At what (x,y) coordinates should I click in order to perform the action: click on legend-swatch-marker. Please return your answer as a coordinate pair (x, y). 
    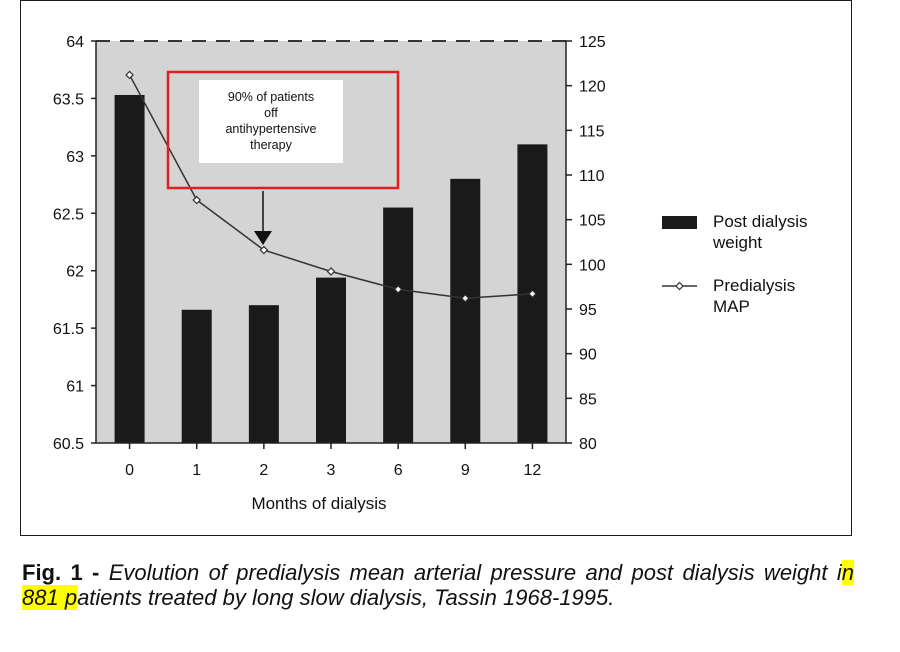
    Looking at the image, I should click on (679, 286).